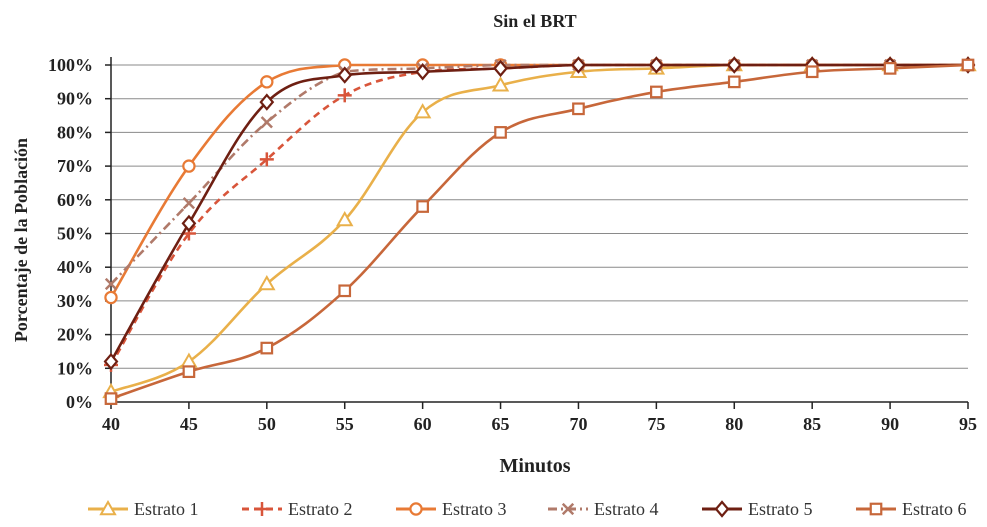 The image size is (987, 527). What do you see at coordinates (75, 166) in the screenshot?
I see `y-tick-label: 70%` at bounding box center [75, 166].